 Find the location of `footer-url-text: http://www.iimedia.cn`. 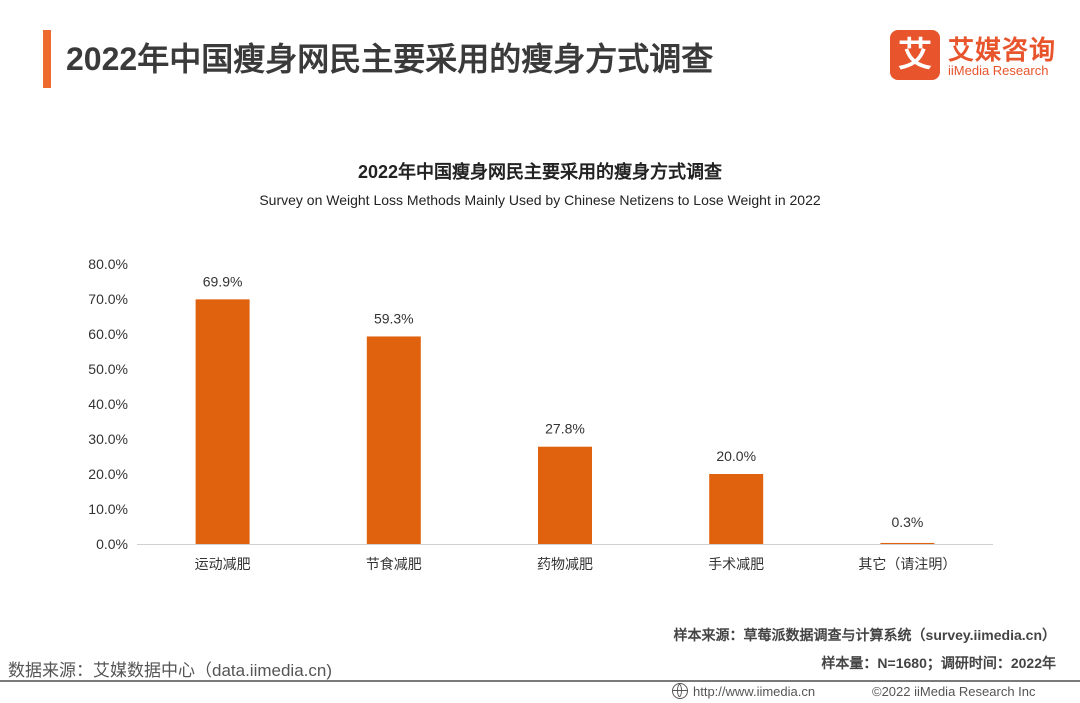

footer-url-text: http://www.iimedia.cn is located at coordinates (754, 691).